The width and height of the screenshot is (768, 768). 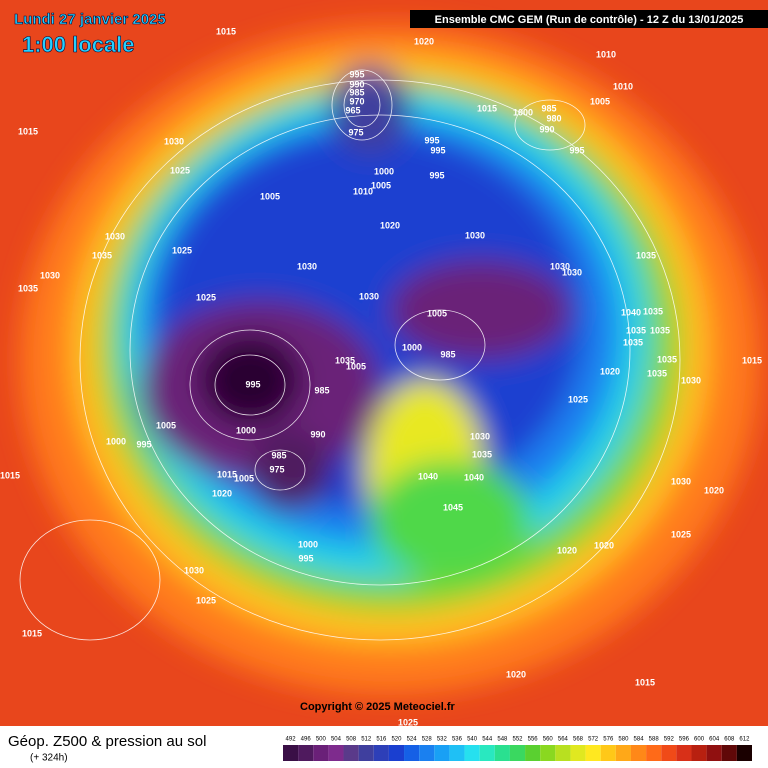 What do you see at coordinates (453, 507) in the screenshot?
I see `isobar-label: 1045` at bounding box center [453, 507].